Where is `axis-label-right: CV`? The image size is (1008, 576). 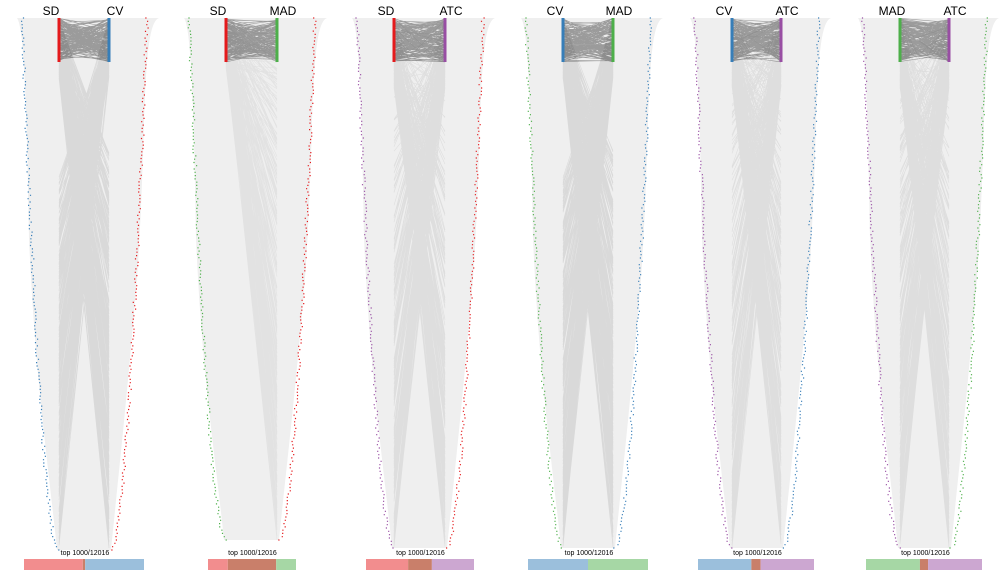
axis-label-right: CV is located at coordinates (115, 11).